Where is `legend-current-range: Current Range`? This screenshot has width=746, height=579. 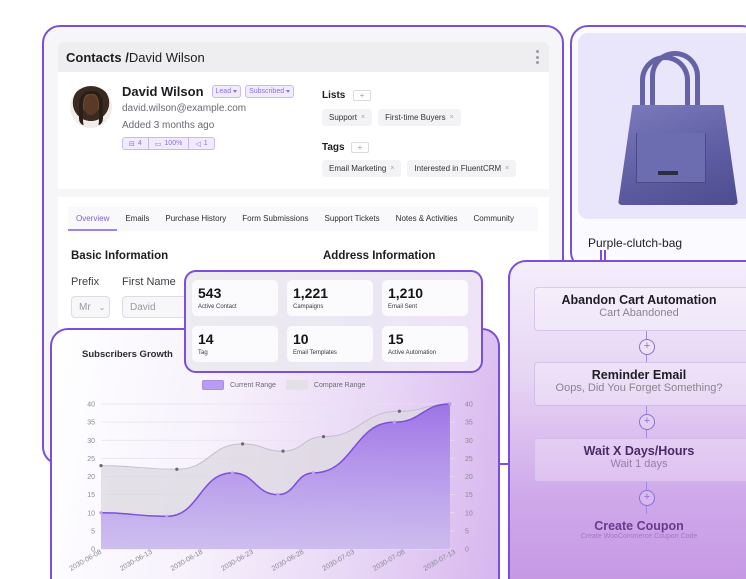
legend-current-range: Current Range is located at coordinates (239, 385).